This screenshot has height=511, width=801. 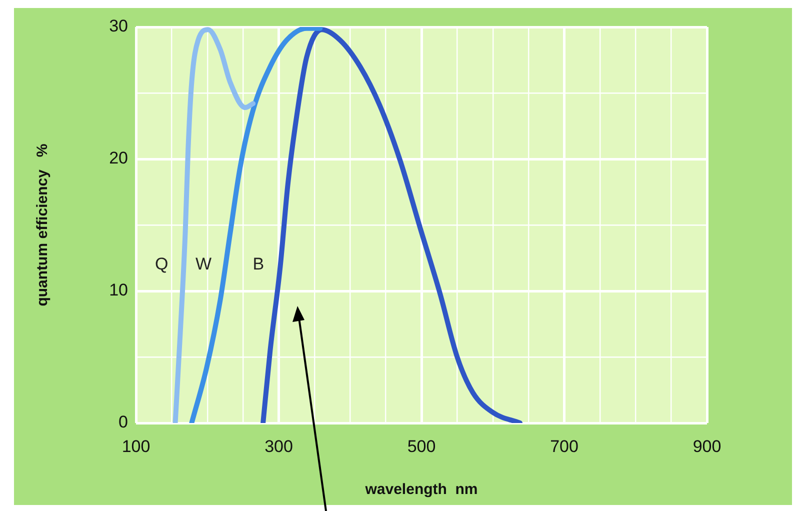 What do you see at coordinates (118, 26) in the screenshot?
I see `y-tick-label: 30` at bounding box center [118, 26].